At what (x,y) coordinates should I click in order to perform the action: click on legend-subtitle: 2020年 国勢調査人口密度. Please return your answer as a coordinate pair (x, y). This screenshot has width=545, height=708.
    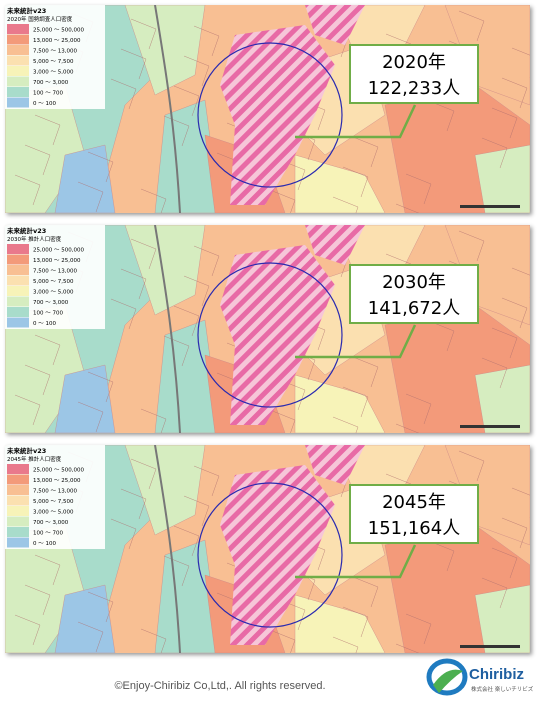
    Looking at the image, I should click on (40, 19).